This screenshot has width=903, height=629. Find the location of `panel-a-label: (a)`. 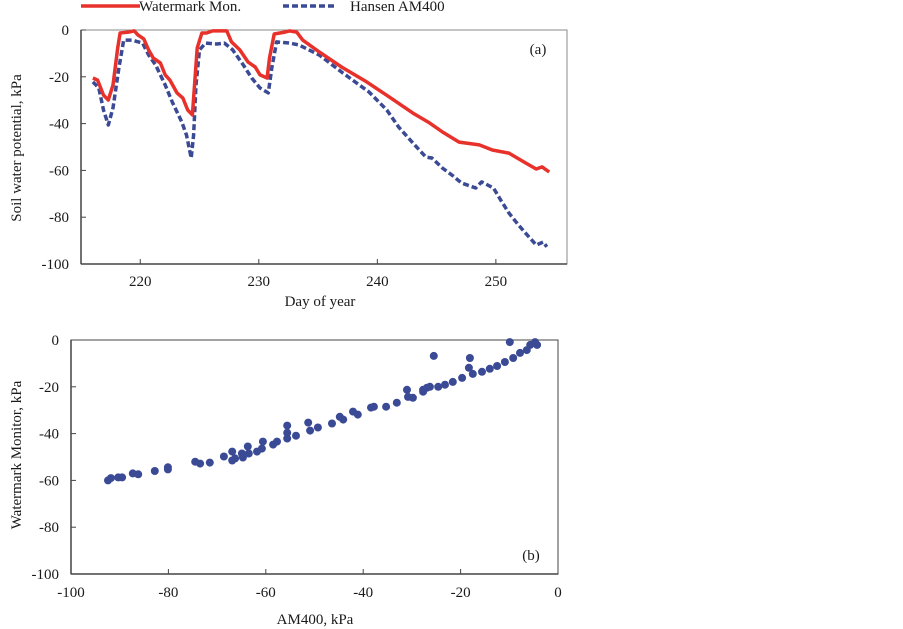

panel-a-label: (a) is located at coordinates (538, 50).